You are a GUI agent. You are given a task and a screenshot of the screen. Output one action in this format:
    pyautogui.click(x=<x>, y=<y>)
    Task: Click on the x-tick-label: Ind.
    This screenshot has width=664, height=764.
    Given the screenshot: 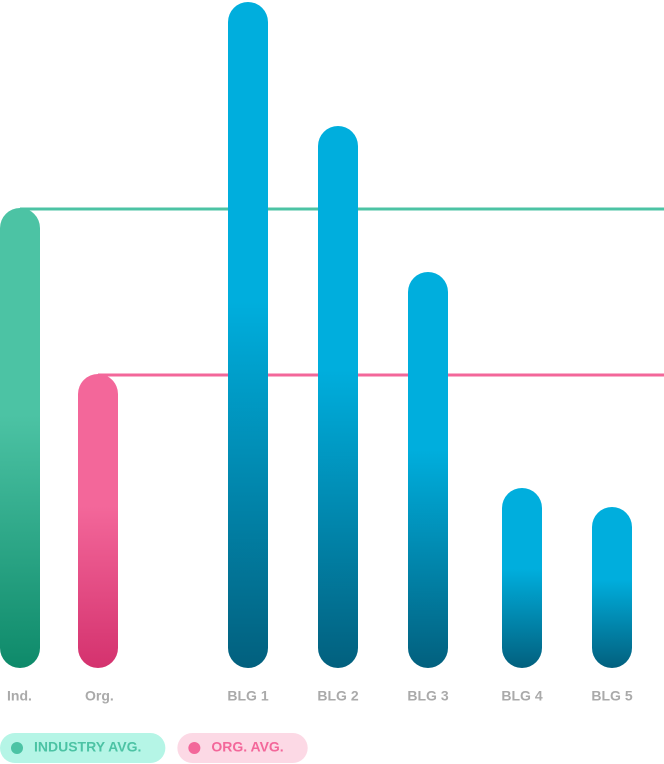 What is the action you would take?
    pyautogui.click(x=19, y=696)
    